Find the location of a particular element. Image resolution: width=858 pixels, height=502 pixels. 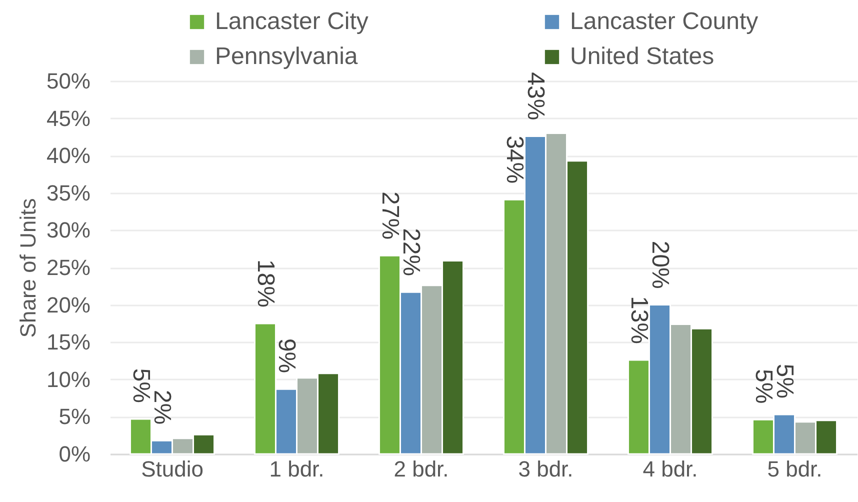

data-label: 9% is located at coordinates (286, 356).